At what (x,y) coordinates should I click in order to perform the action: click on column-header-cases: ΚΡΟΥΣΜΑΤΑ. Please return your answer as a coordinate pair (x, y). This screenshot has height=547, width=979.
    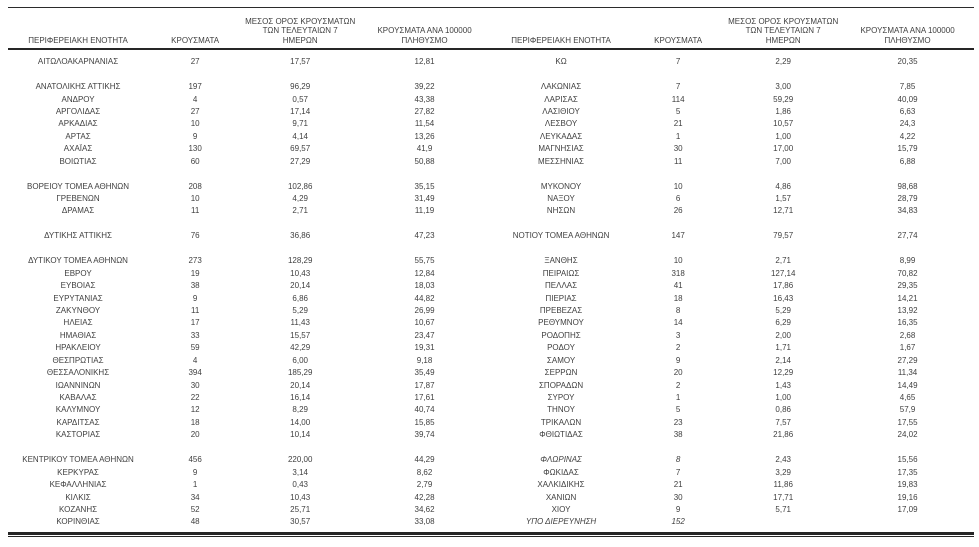
    Looking at the image, I should click on (195, 40).